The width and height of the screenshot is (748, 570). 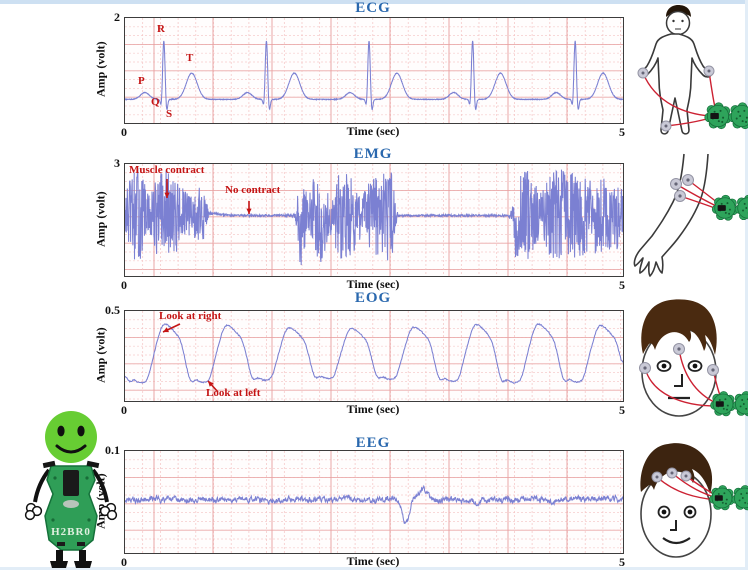 What do you see at coordinates (373, 443) in the screenshot?
I see `eeg-chart-title: EEG` at bounding box center [373, 443].